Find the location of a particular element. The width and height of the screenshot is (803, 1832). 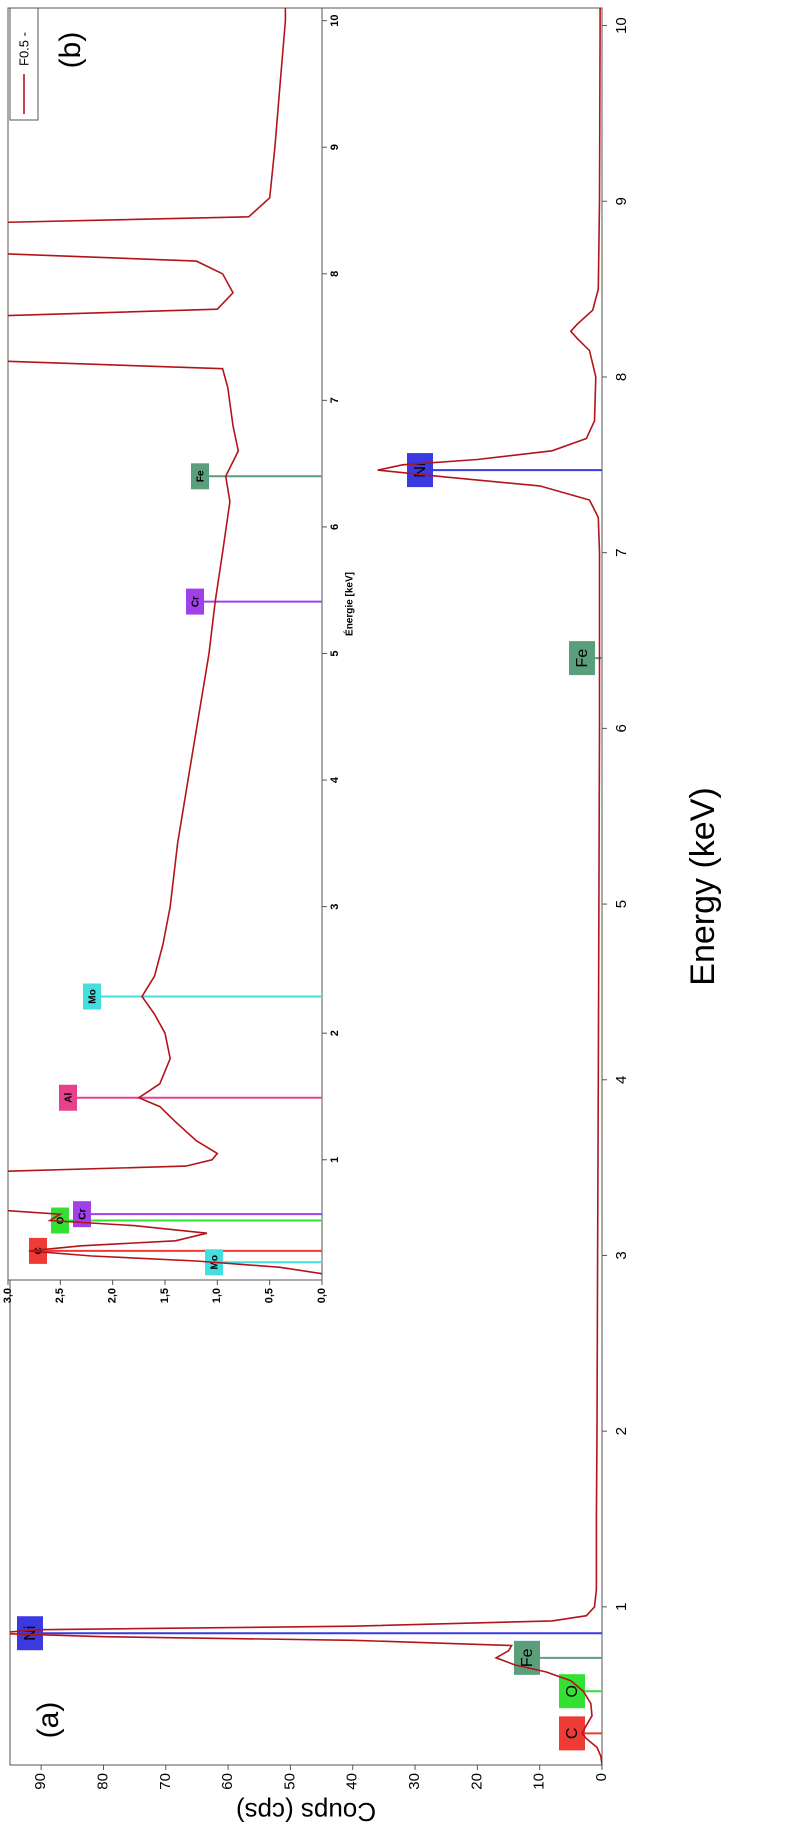

x-axis-title: Energy (keV) is located at coordinates (703, 886).